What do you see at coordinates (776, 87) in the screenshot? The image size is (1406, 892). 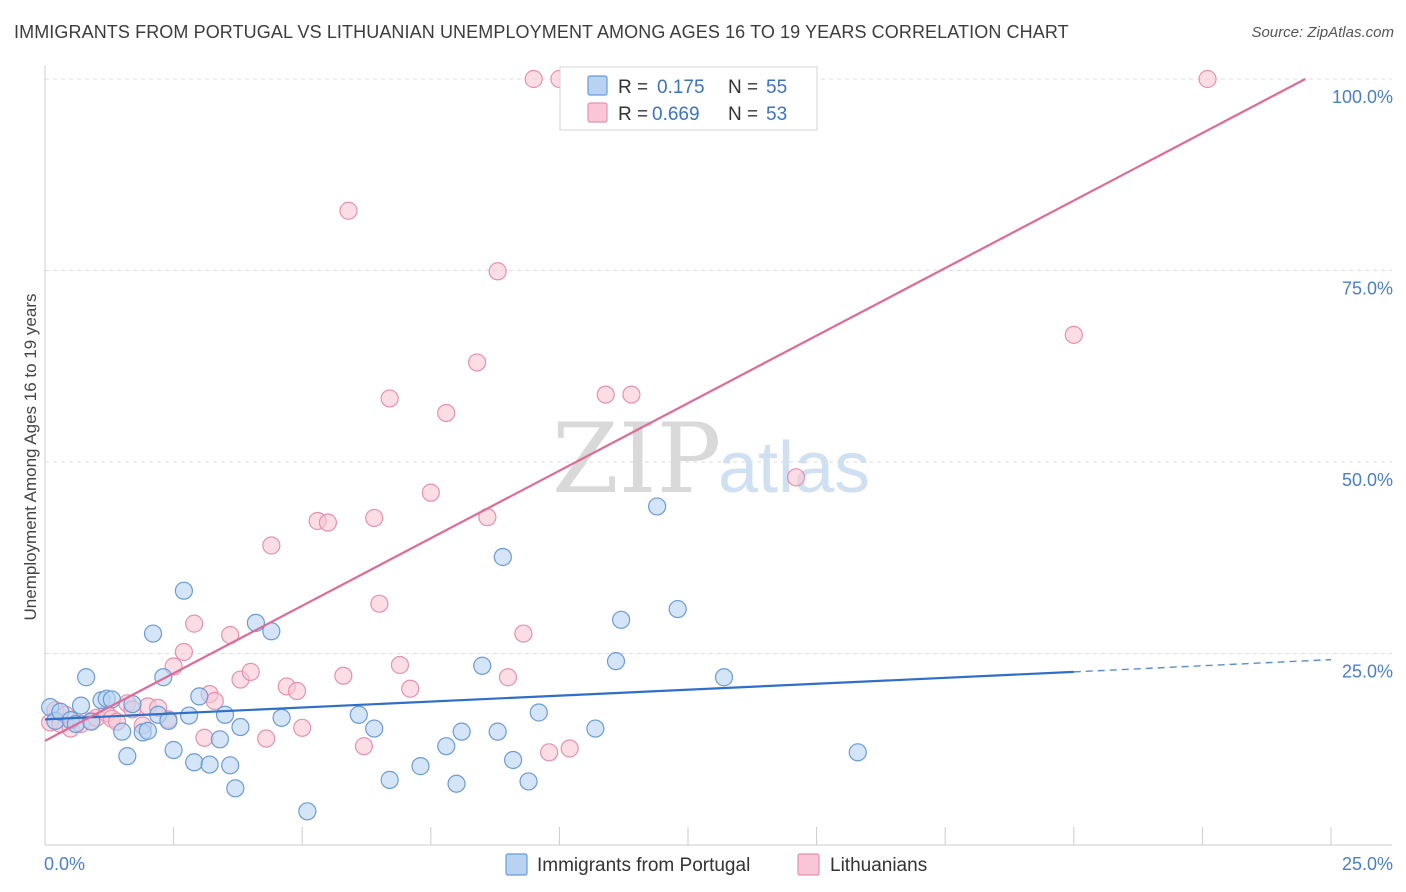 I see `legend-n-value: 55` at bounding box center [776, 87].